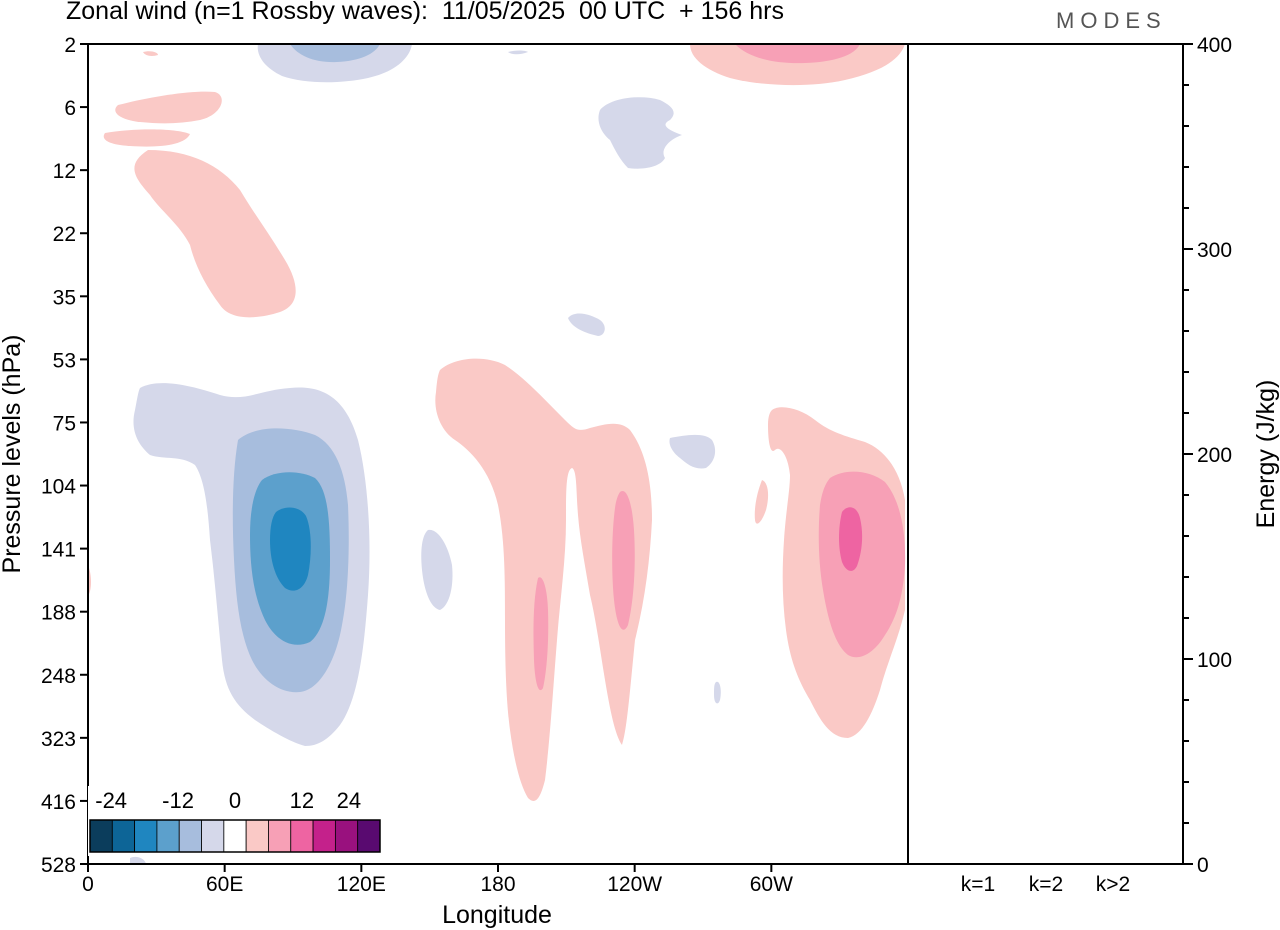 This screenshot has width=1280, height=930. I want to click on x-tick-label: 0, so click(88, 884).